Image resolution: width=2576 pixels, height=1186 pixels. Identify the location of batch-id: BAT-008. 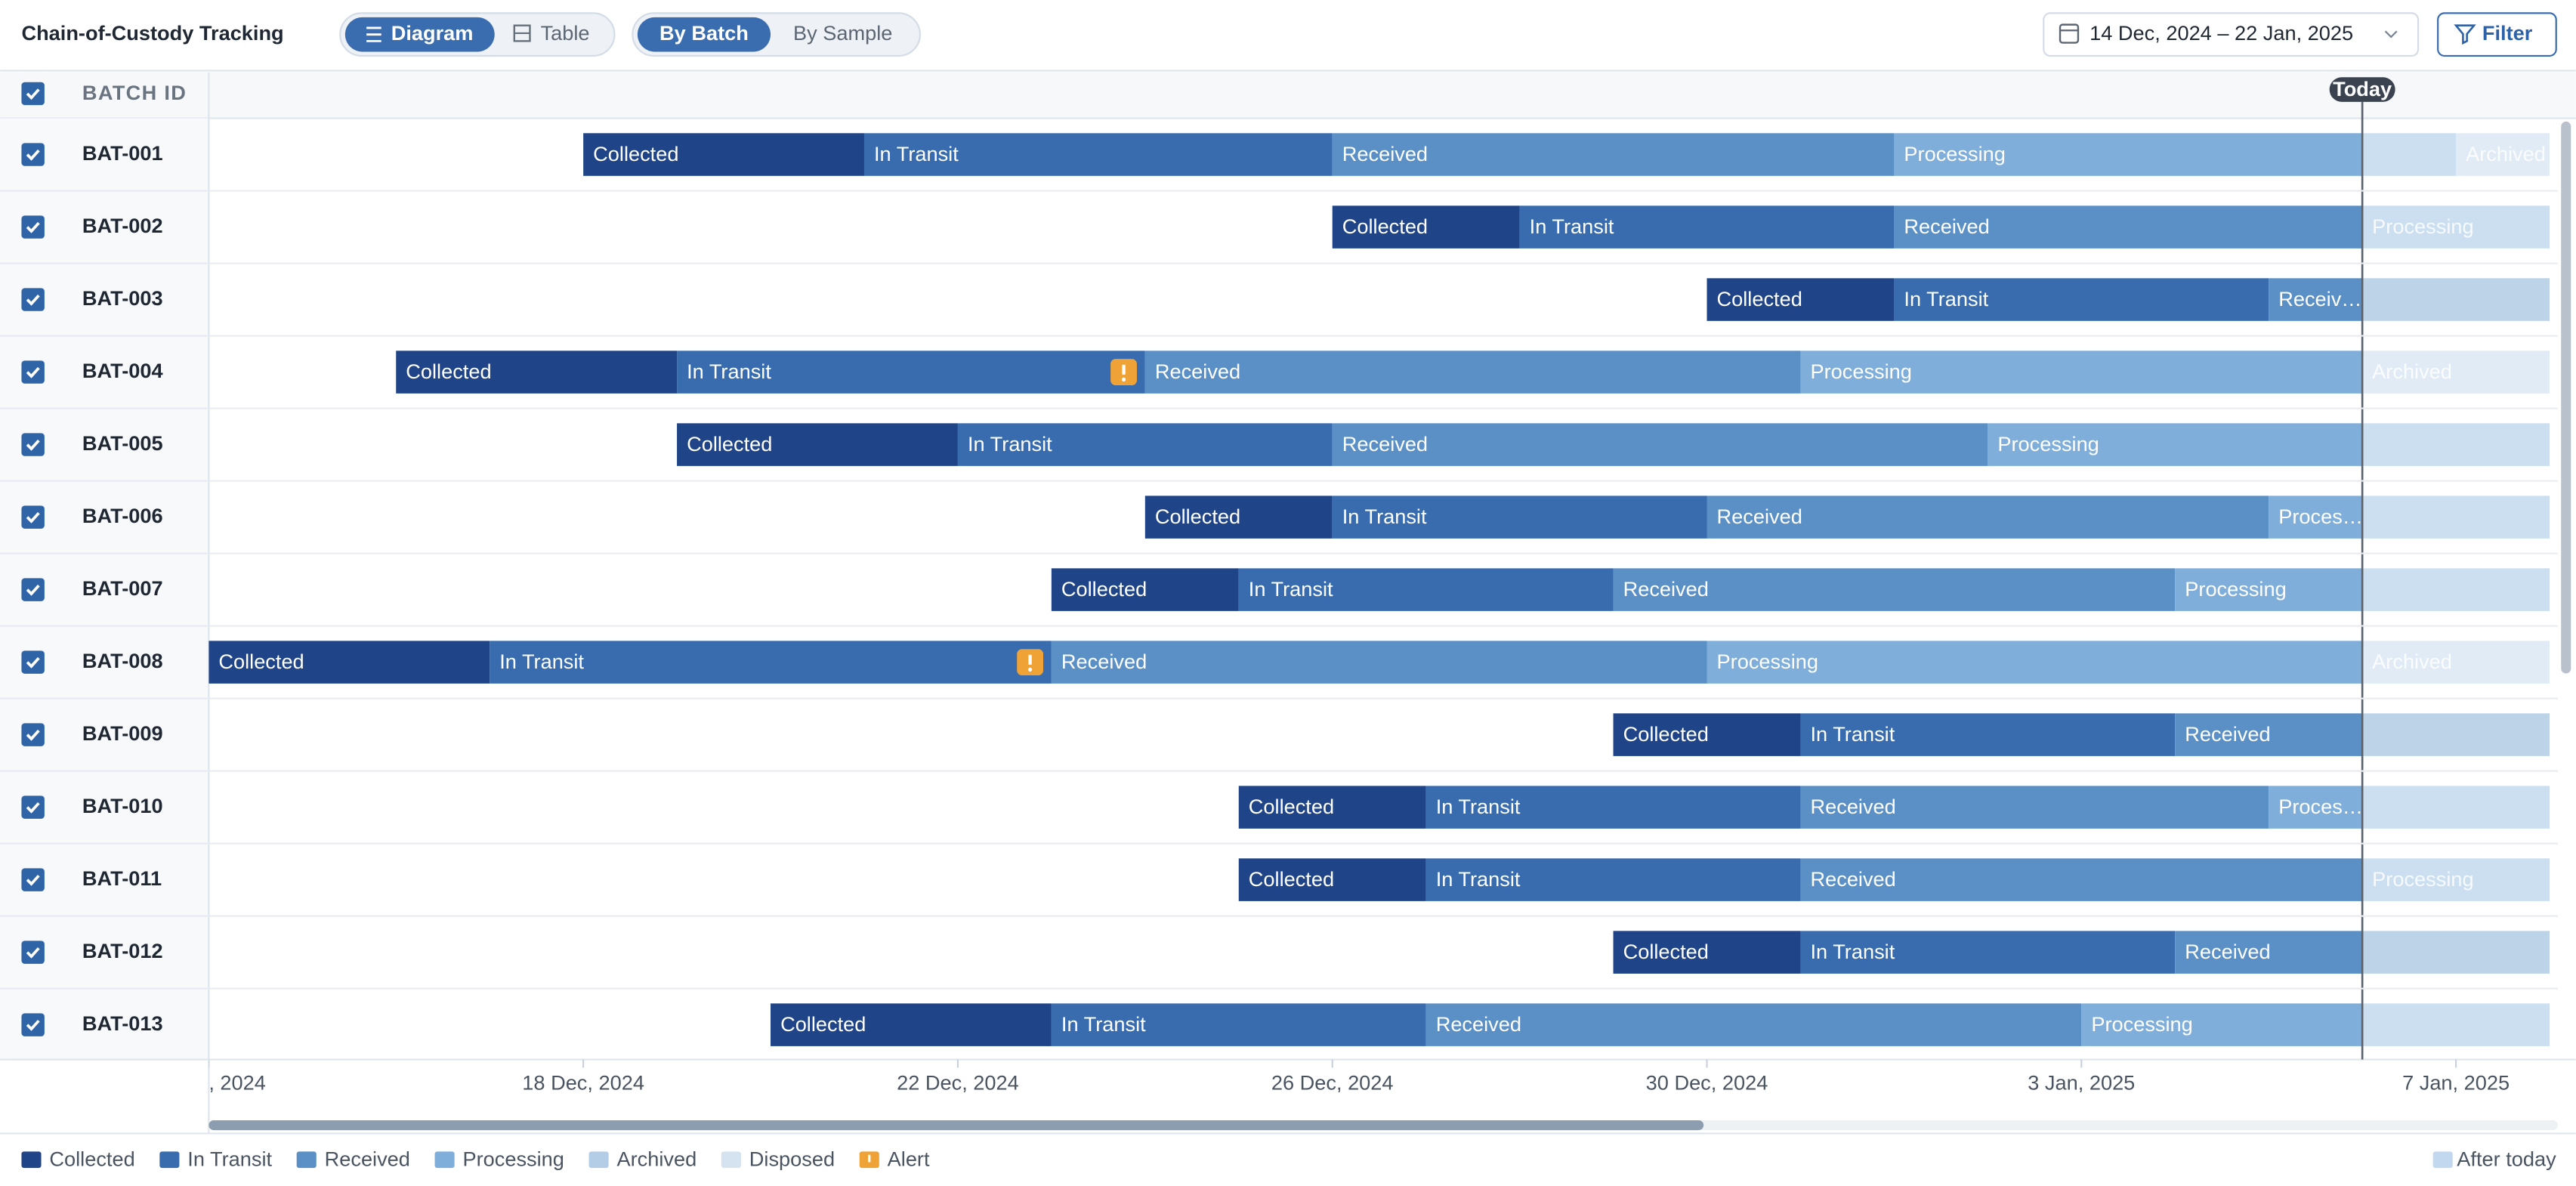
(122, 661).